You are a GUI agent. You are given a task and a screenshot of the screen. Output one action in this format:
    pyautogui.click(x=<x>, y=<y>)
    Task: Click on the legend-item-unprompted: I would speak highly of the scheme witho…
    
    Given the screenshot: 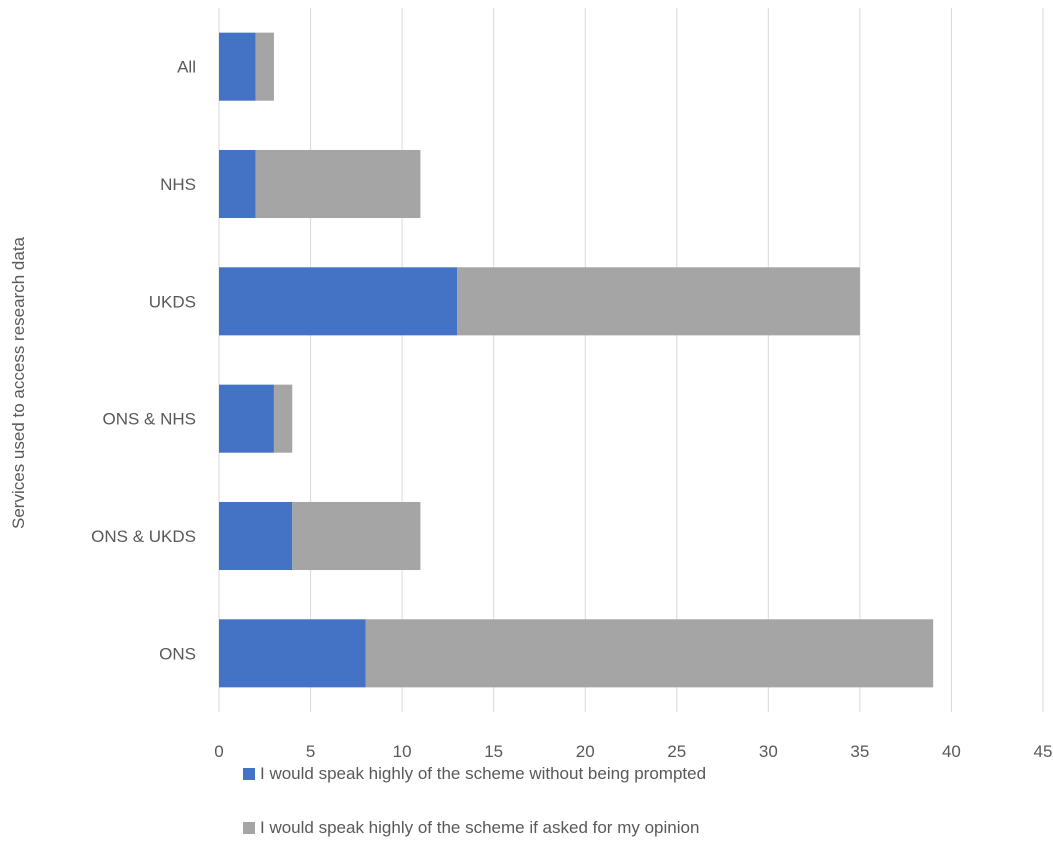 What is the action you would take?
    pyautogui.click(x=474, y=774)
    